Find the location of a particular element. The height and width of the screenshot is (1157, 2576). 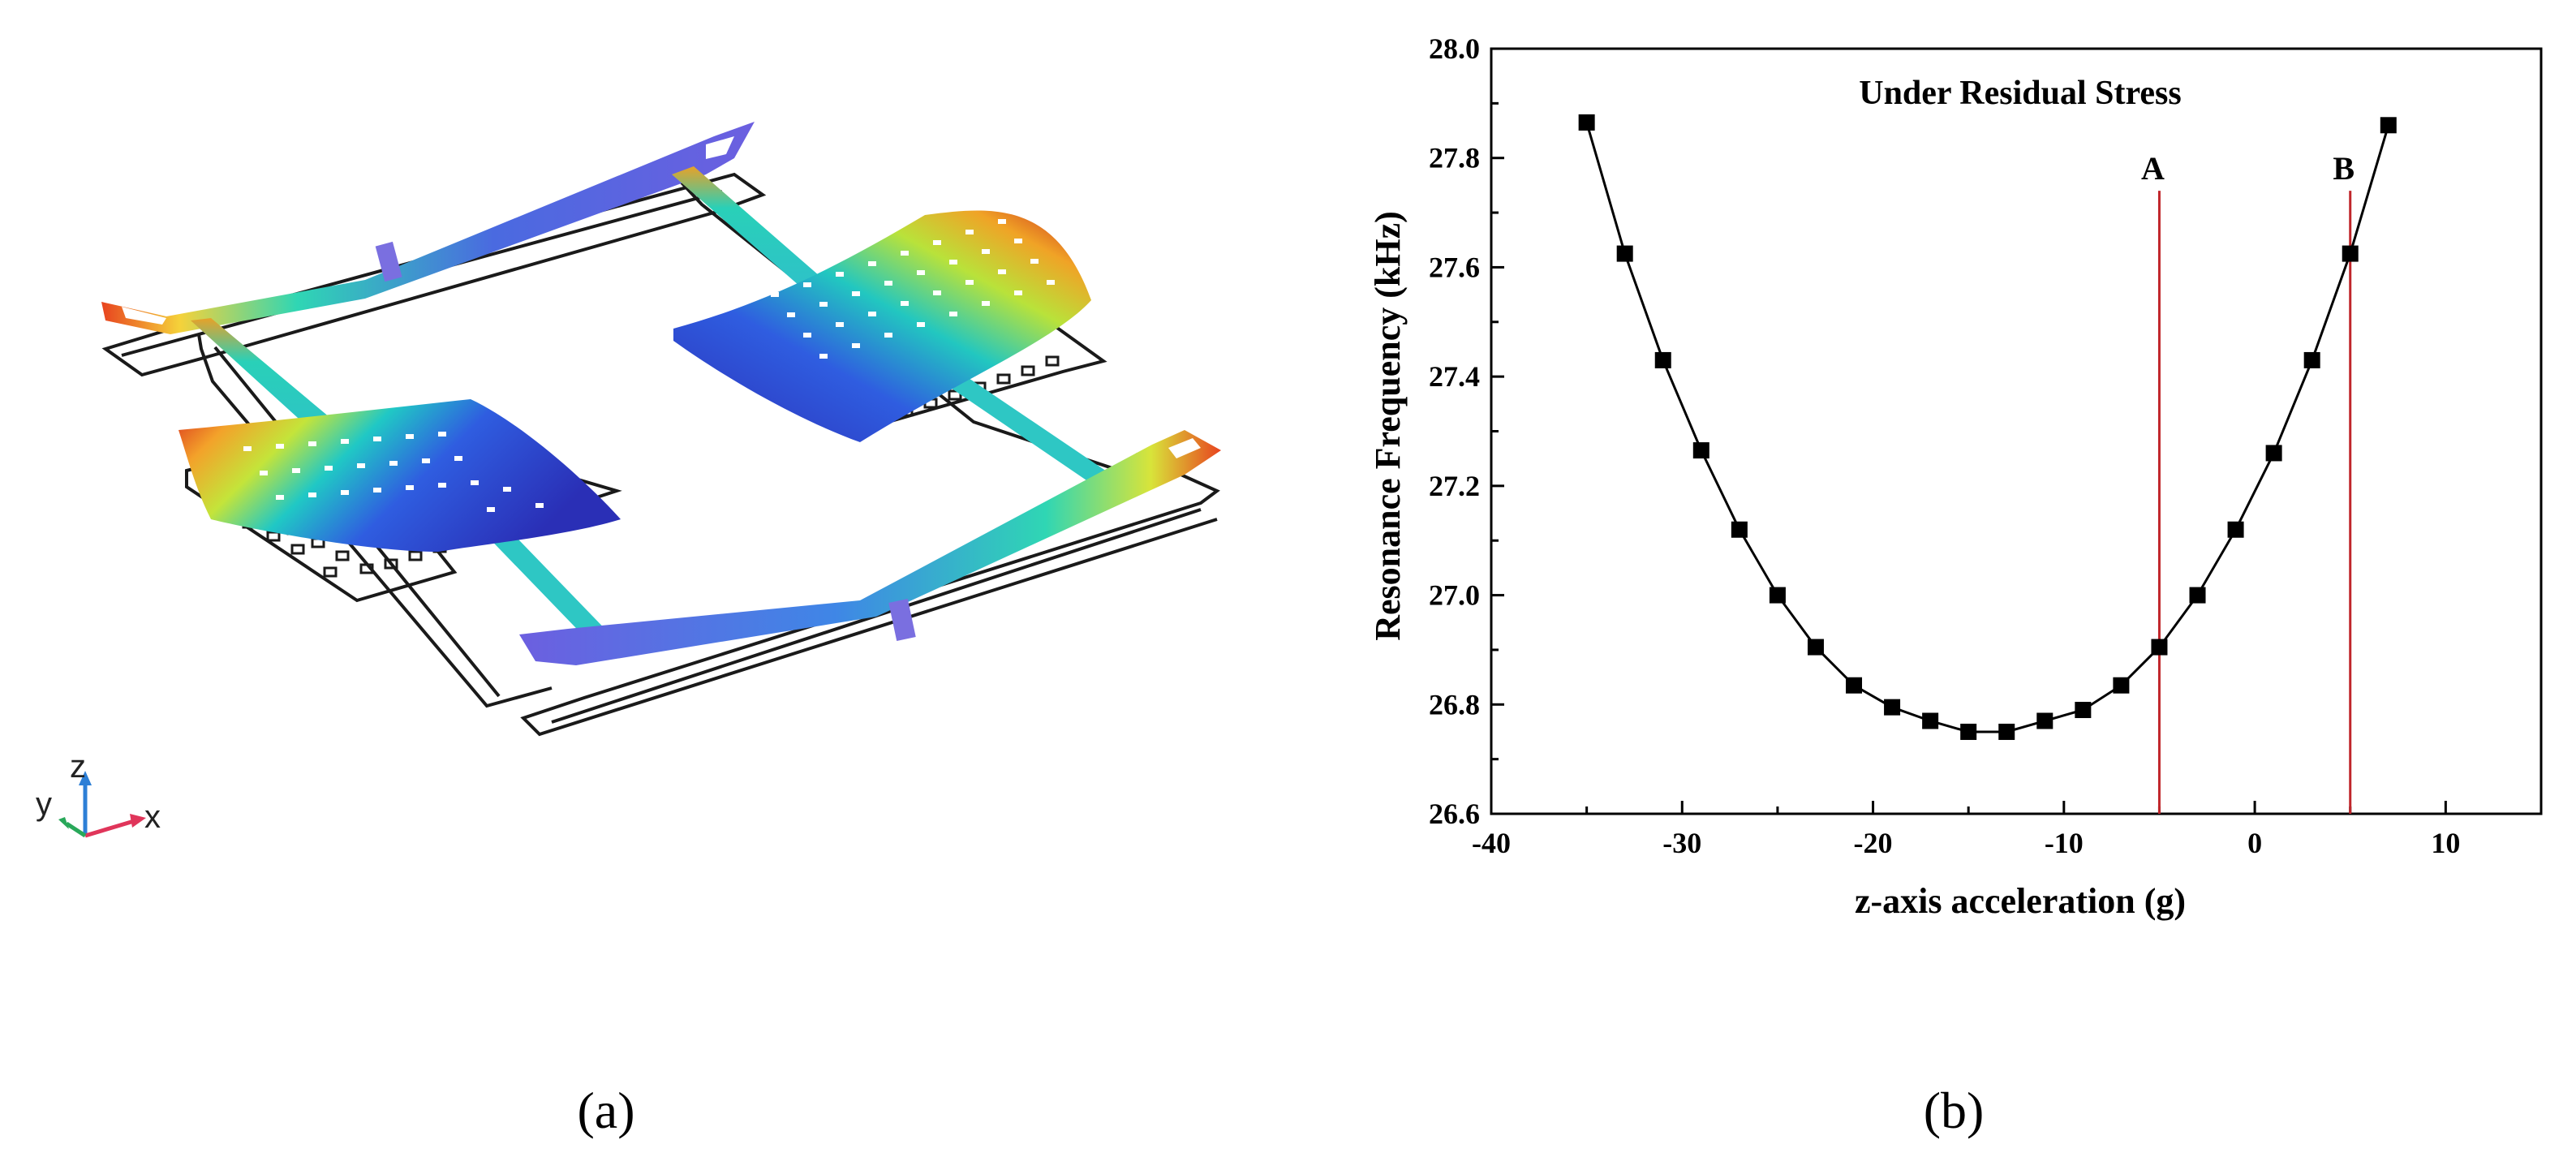

link-left-lower is located at coordinates (548, 584).